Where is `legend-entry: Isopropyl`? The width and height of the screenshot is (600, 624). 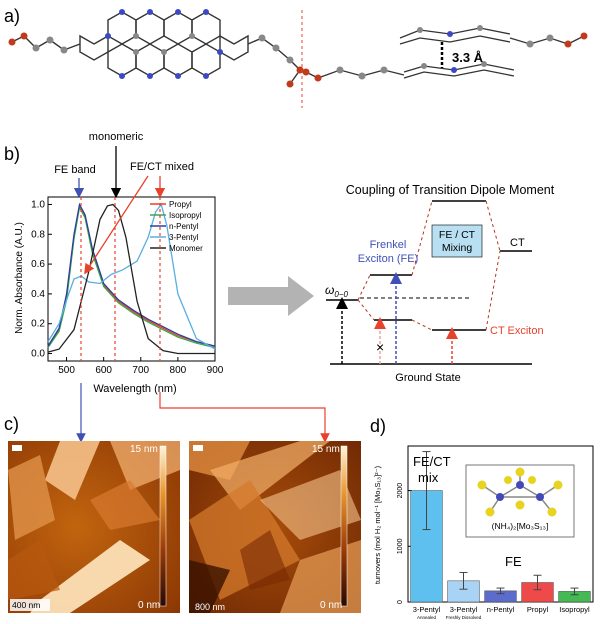
legend-entry: Isopropyl is located at coordinates (185, 215).